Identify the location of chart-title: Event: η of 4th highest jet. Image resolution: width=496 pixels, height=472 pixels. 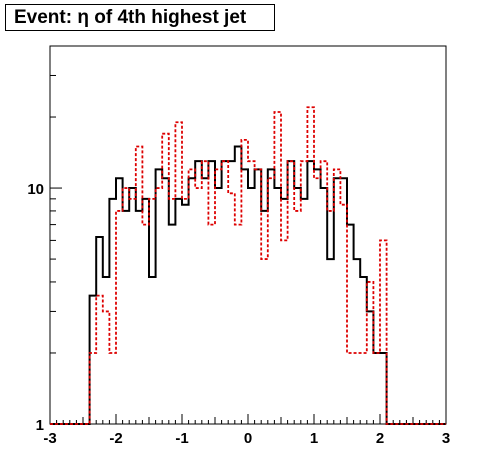
(140, 17).